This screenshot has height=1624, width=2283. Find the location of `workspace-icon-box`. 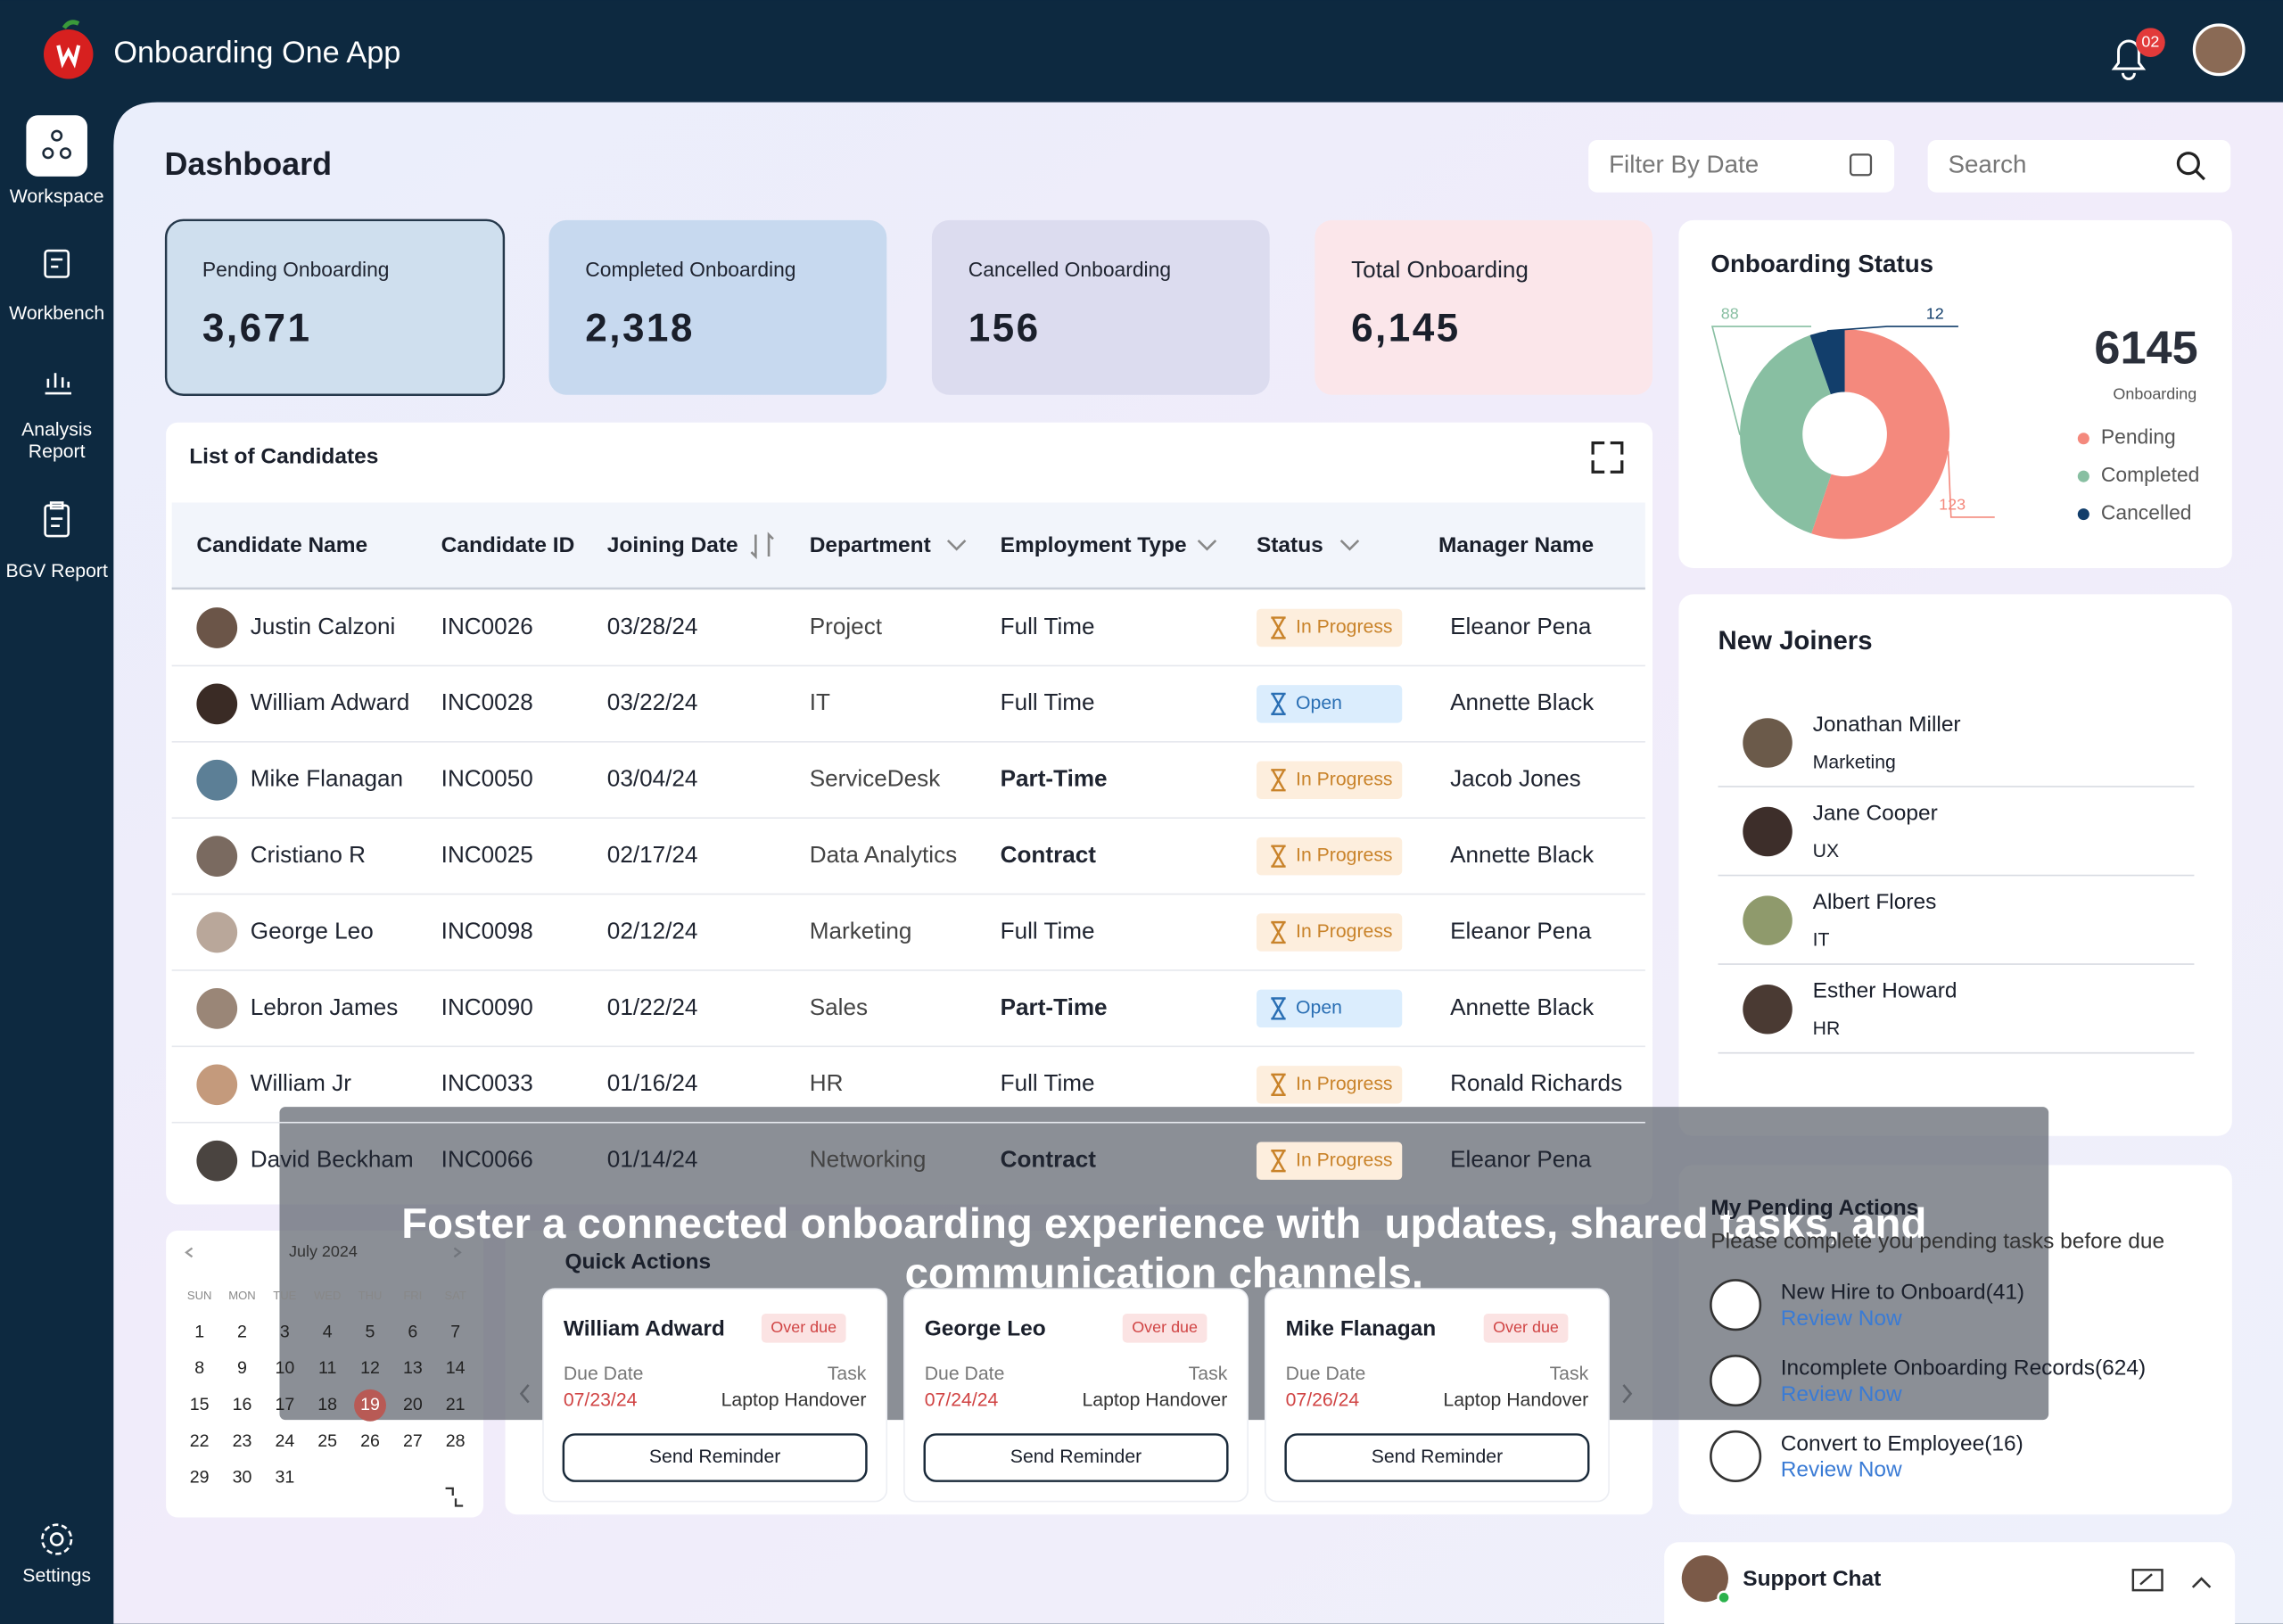

workspace-icon-box is located at coordinates (56, 146).